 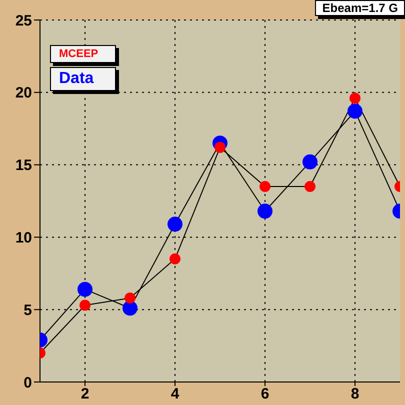 I want to click on y-tick-label: 15, so click(x=23, y=165).